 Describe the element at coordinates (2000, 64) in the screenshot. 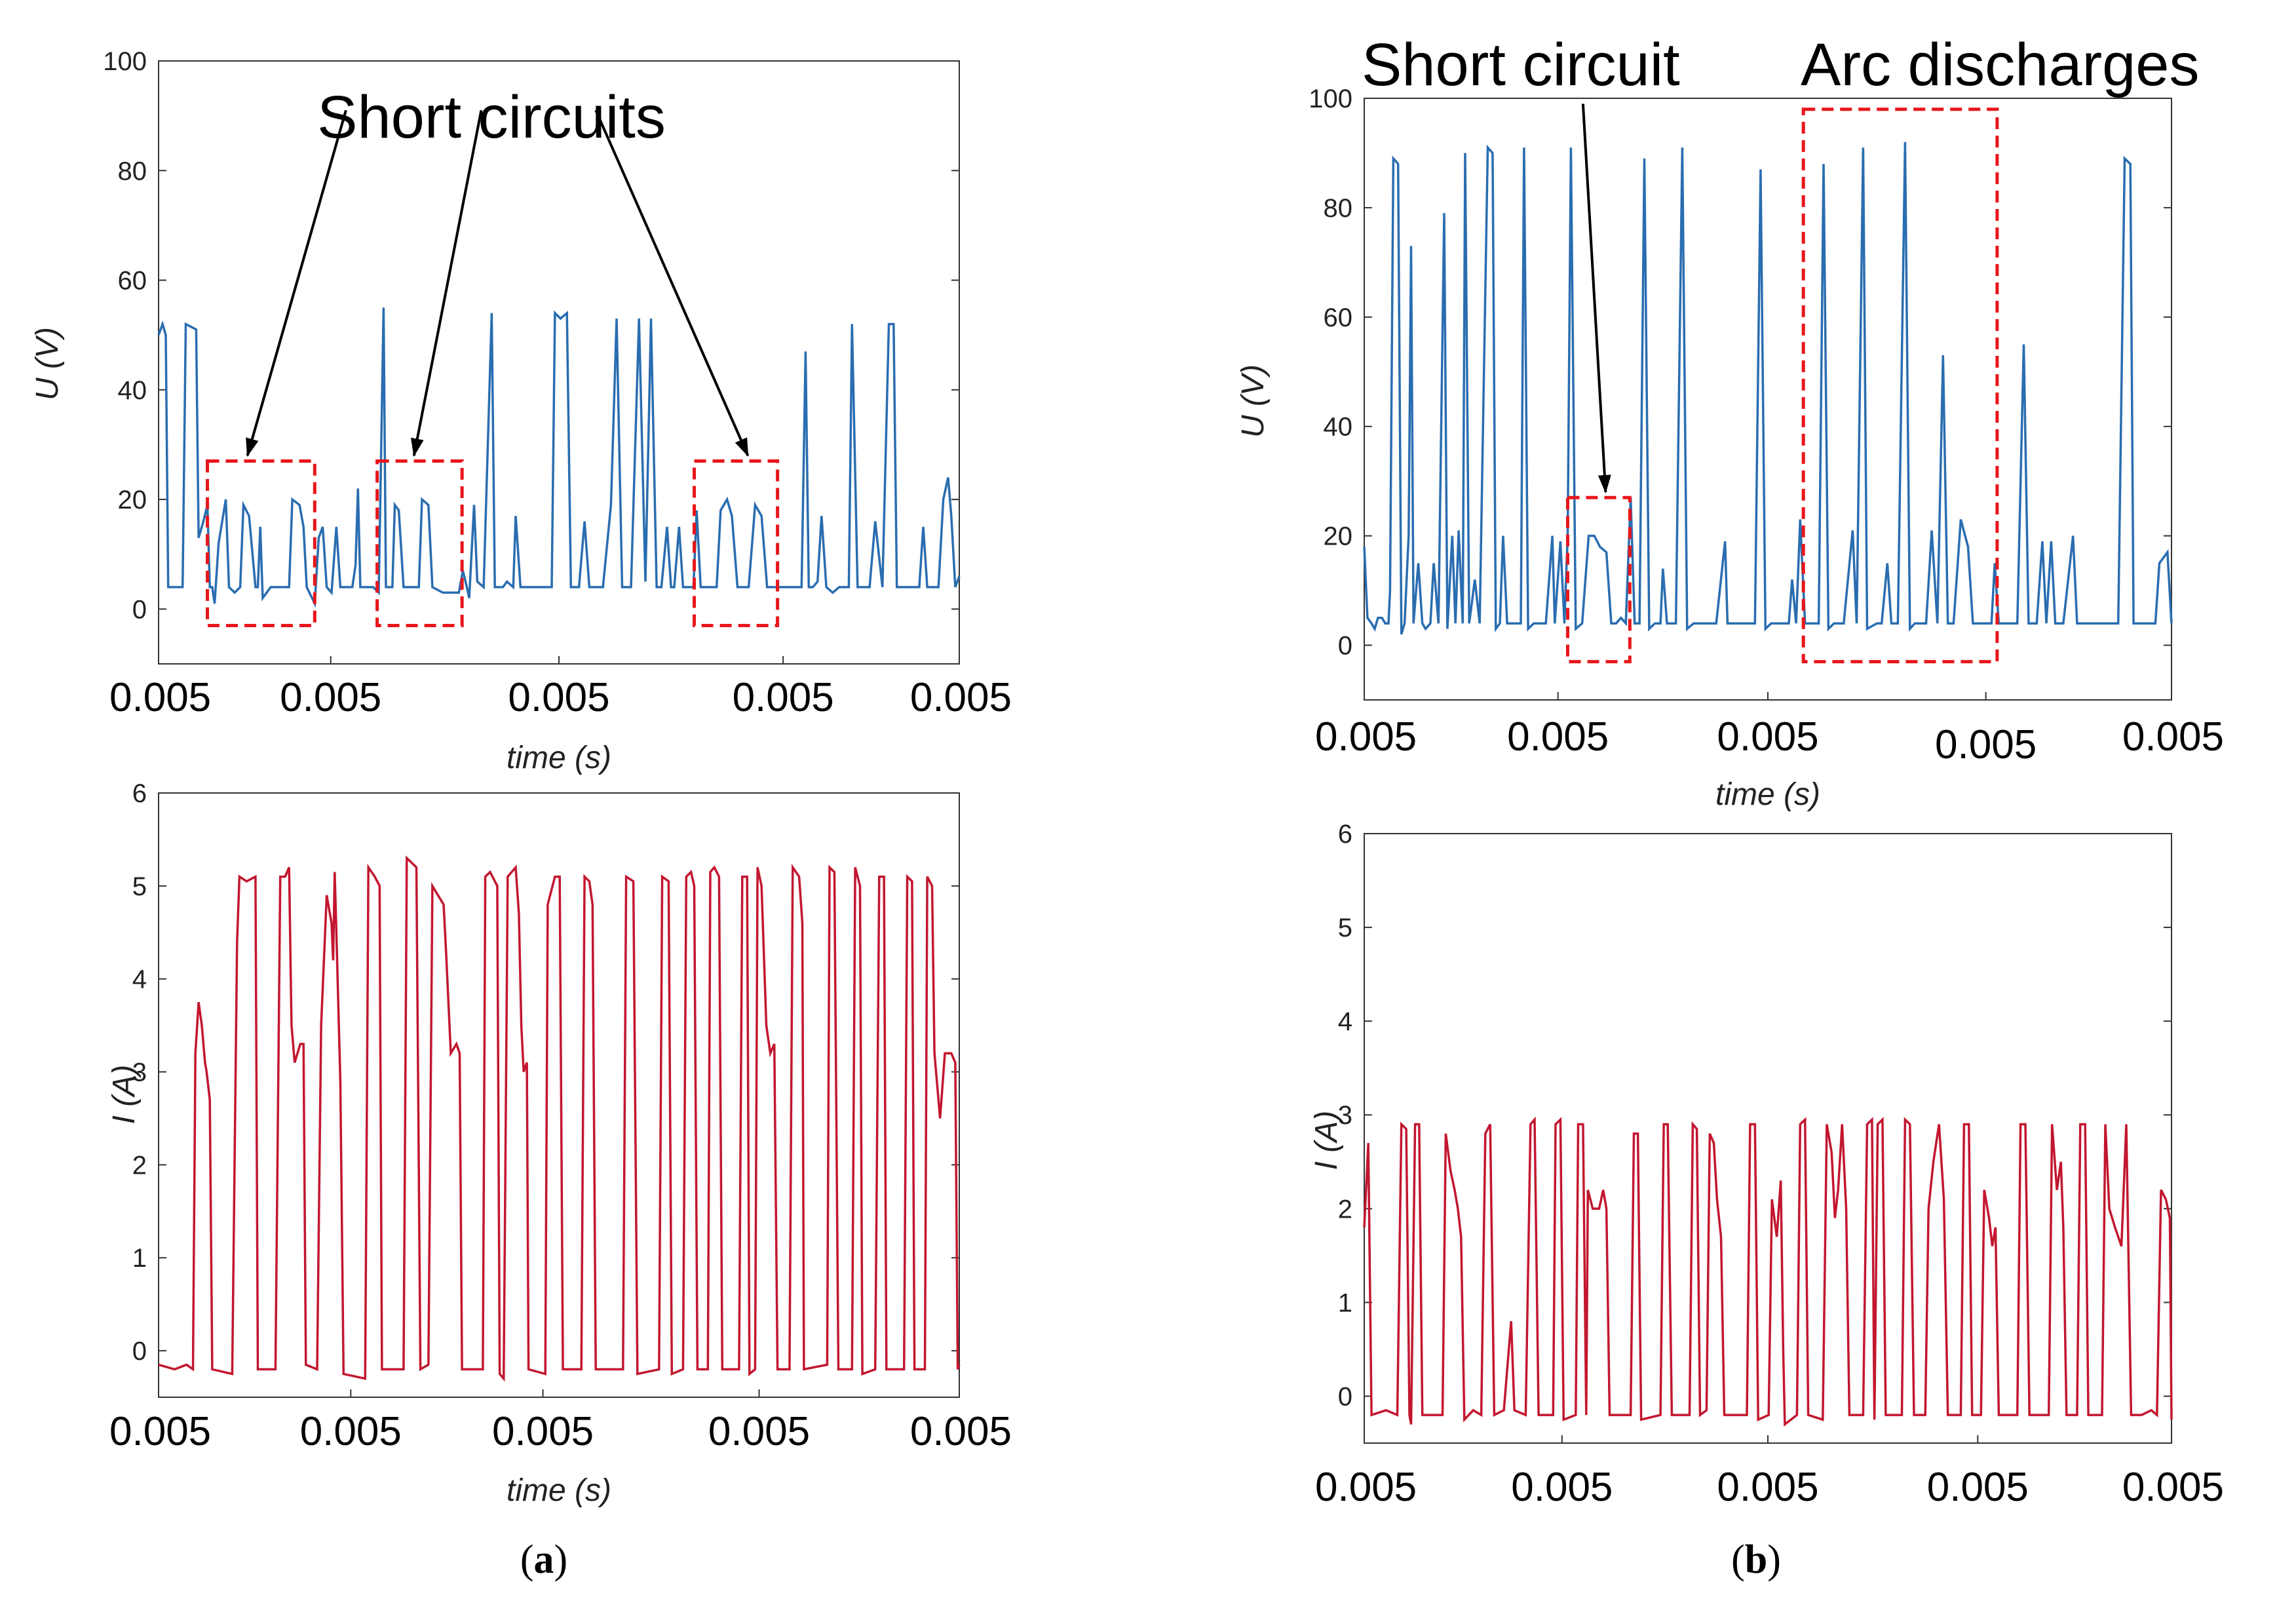

I see `annotation-arc-discharges: Arc discharges` at that location.